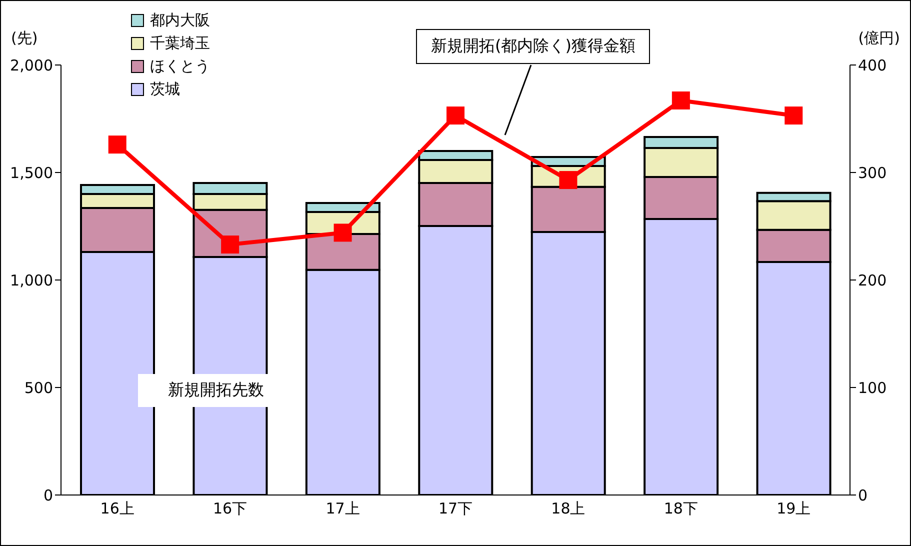  Describe the element at coordinates (681, 509) in the screenshot. I see `x-tick-label: 18下` at that location.